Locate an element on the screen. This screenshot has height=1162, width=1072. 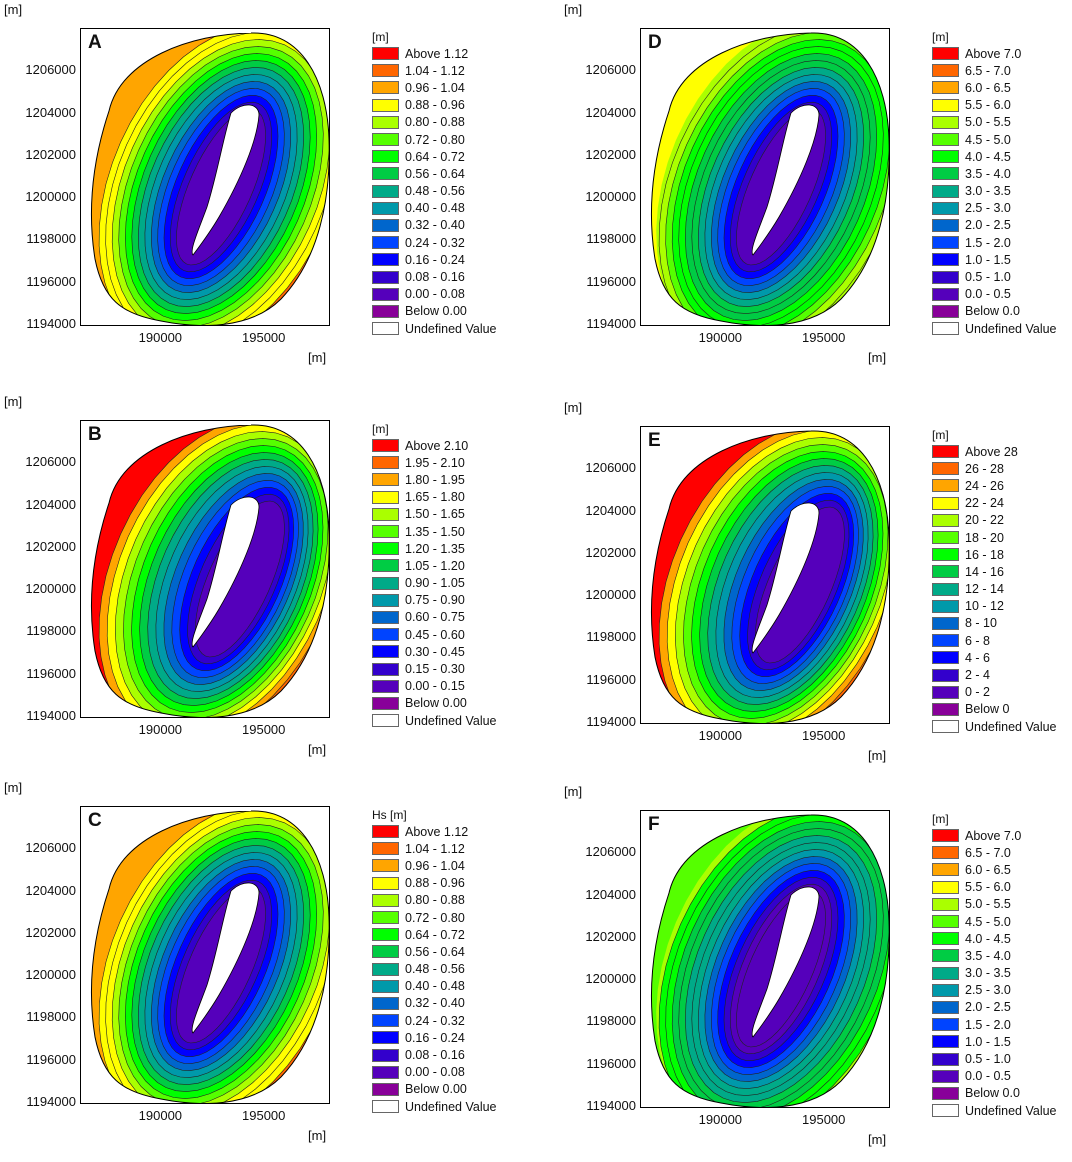
contour-bands is located at coordinates (210, 178).